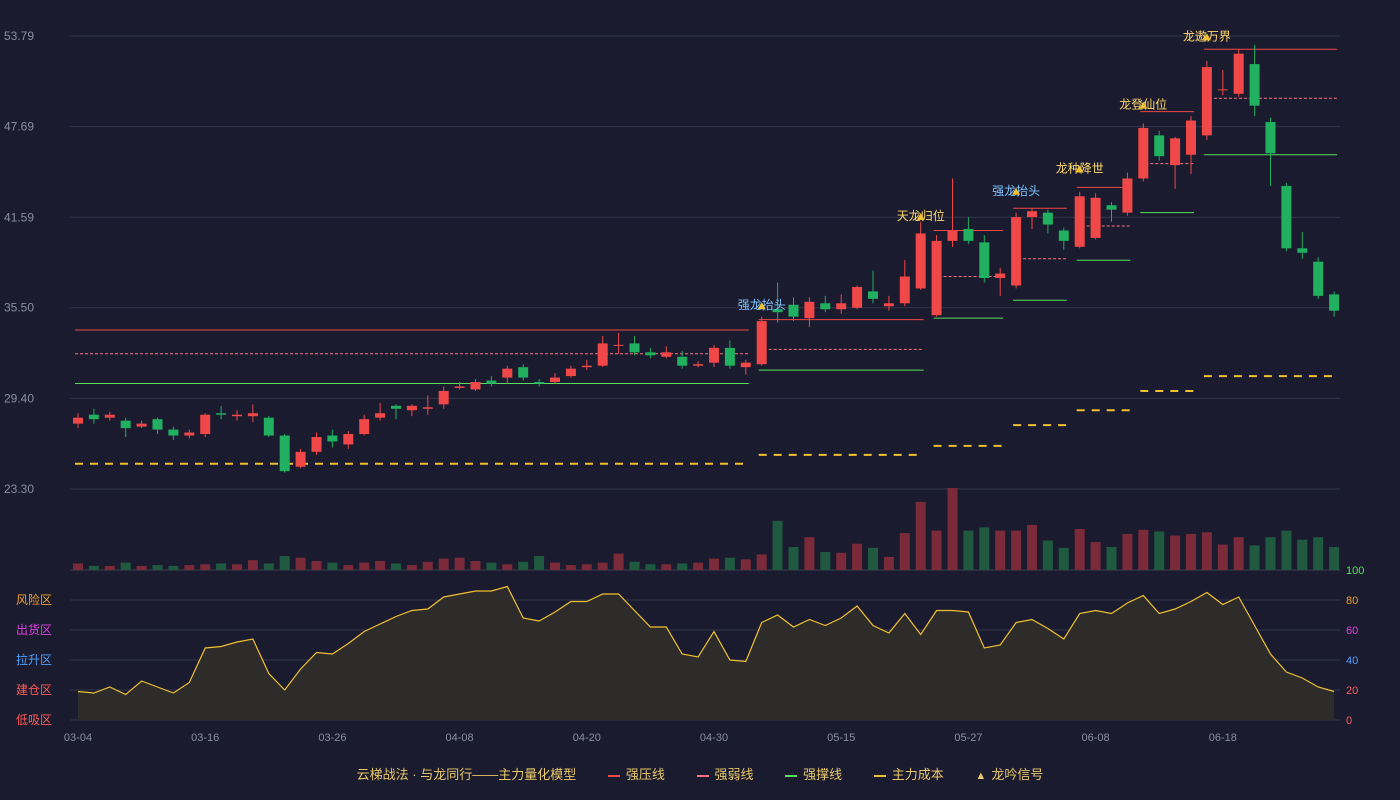 This screenshot has width=1400, height=800. What do you see at coordinates (19, 36) in the screenshot?
I see `price-tick-label: 53.79` at bounding box center [19, 36].